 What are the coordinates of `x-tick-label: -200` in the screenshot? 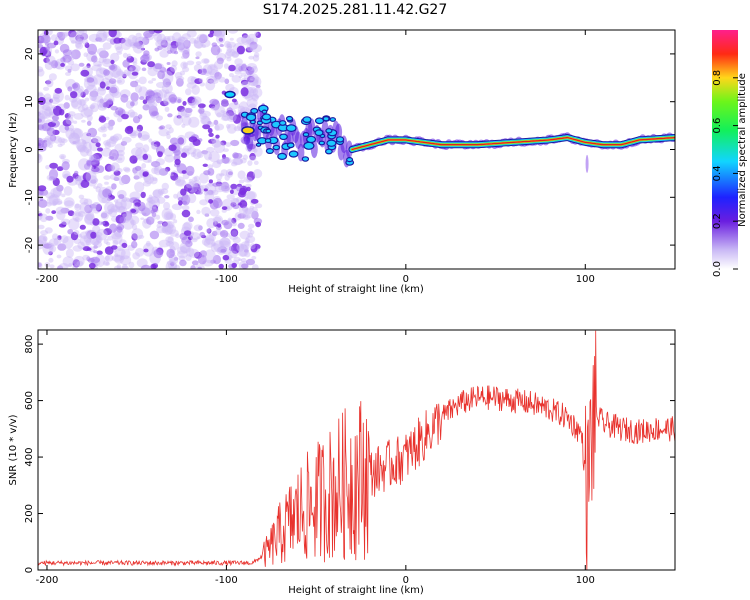 It's located at (47, 580).